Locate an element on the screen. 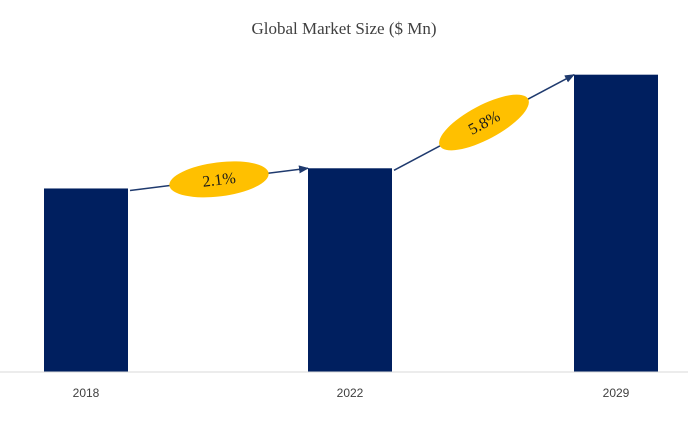  x-tick-label-2018: 2018 is located at coordinates (86, 393).